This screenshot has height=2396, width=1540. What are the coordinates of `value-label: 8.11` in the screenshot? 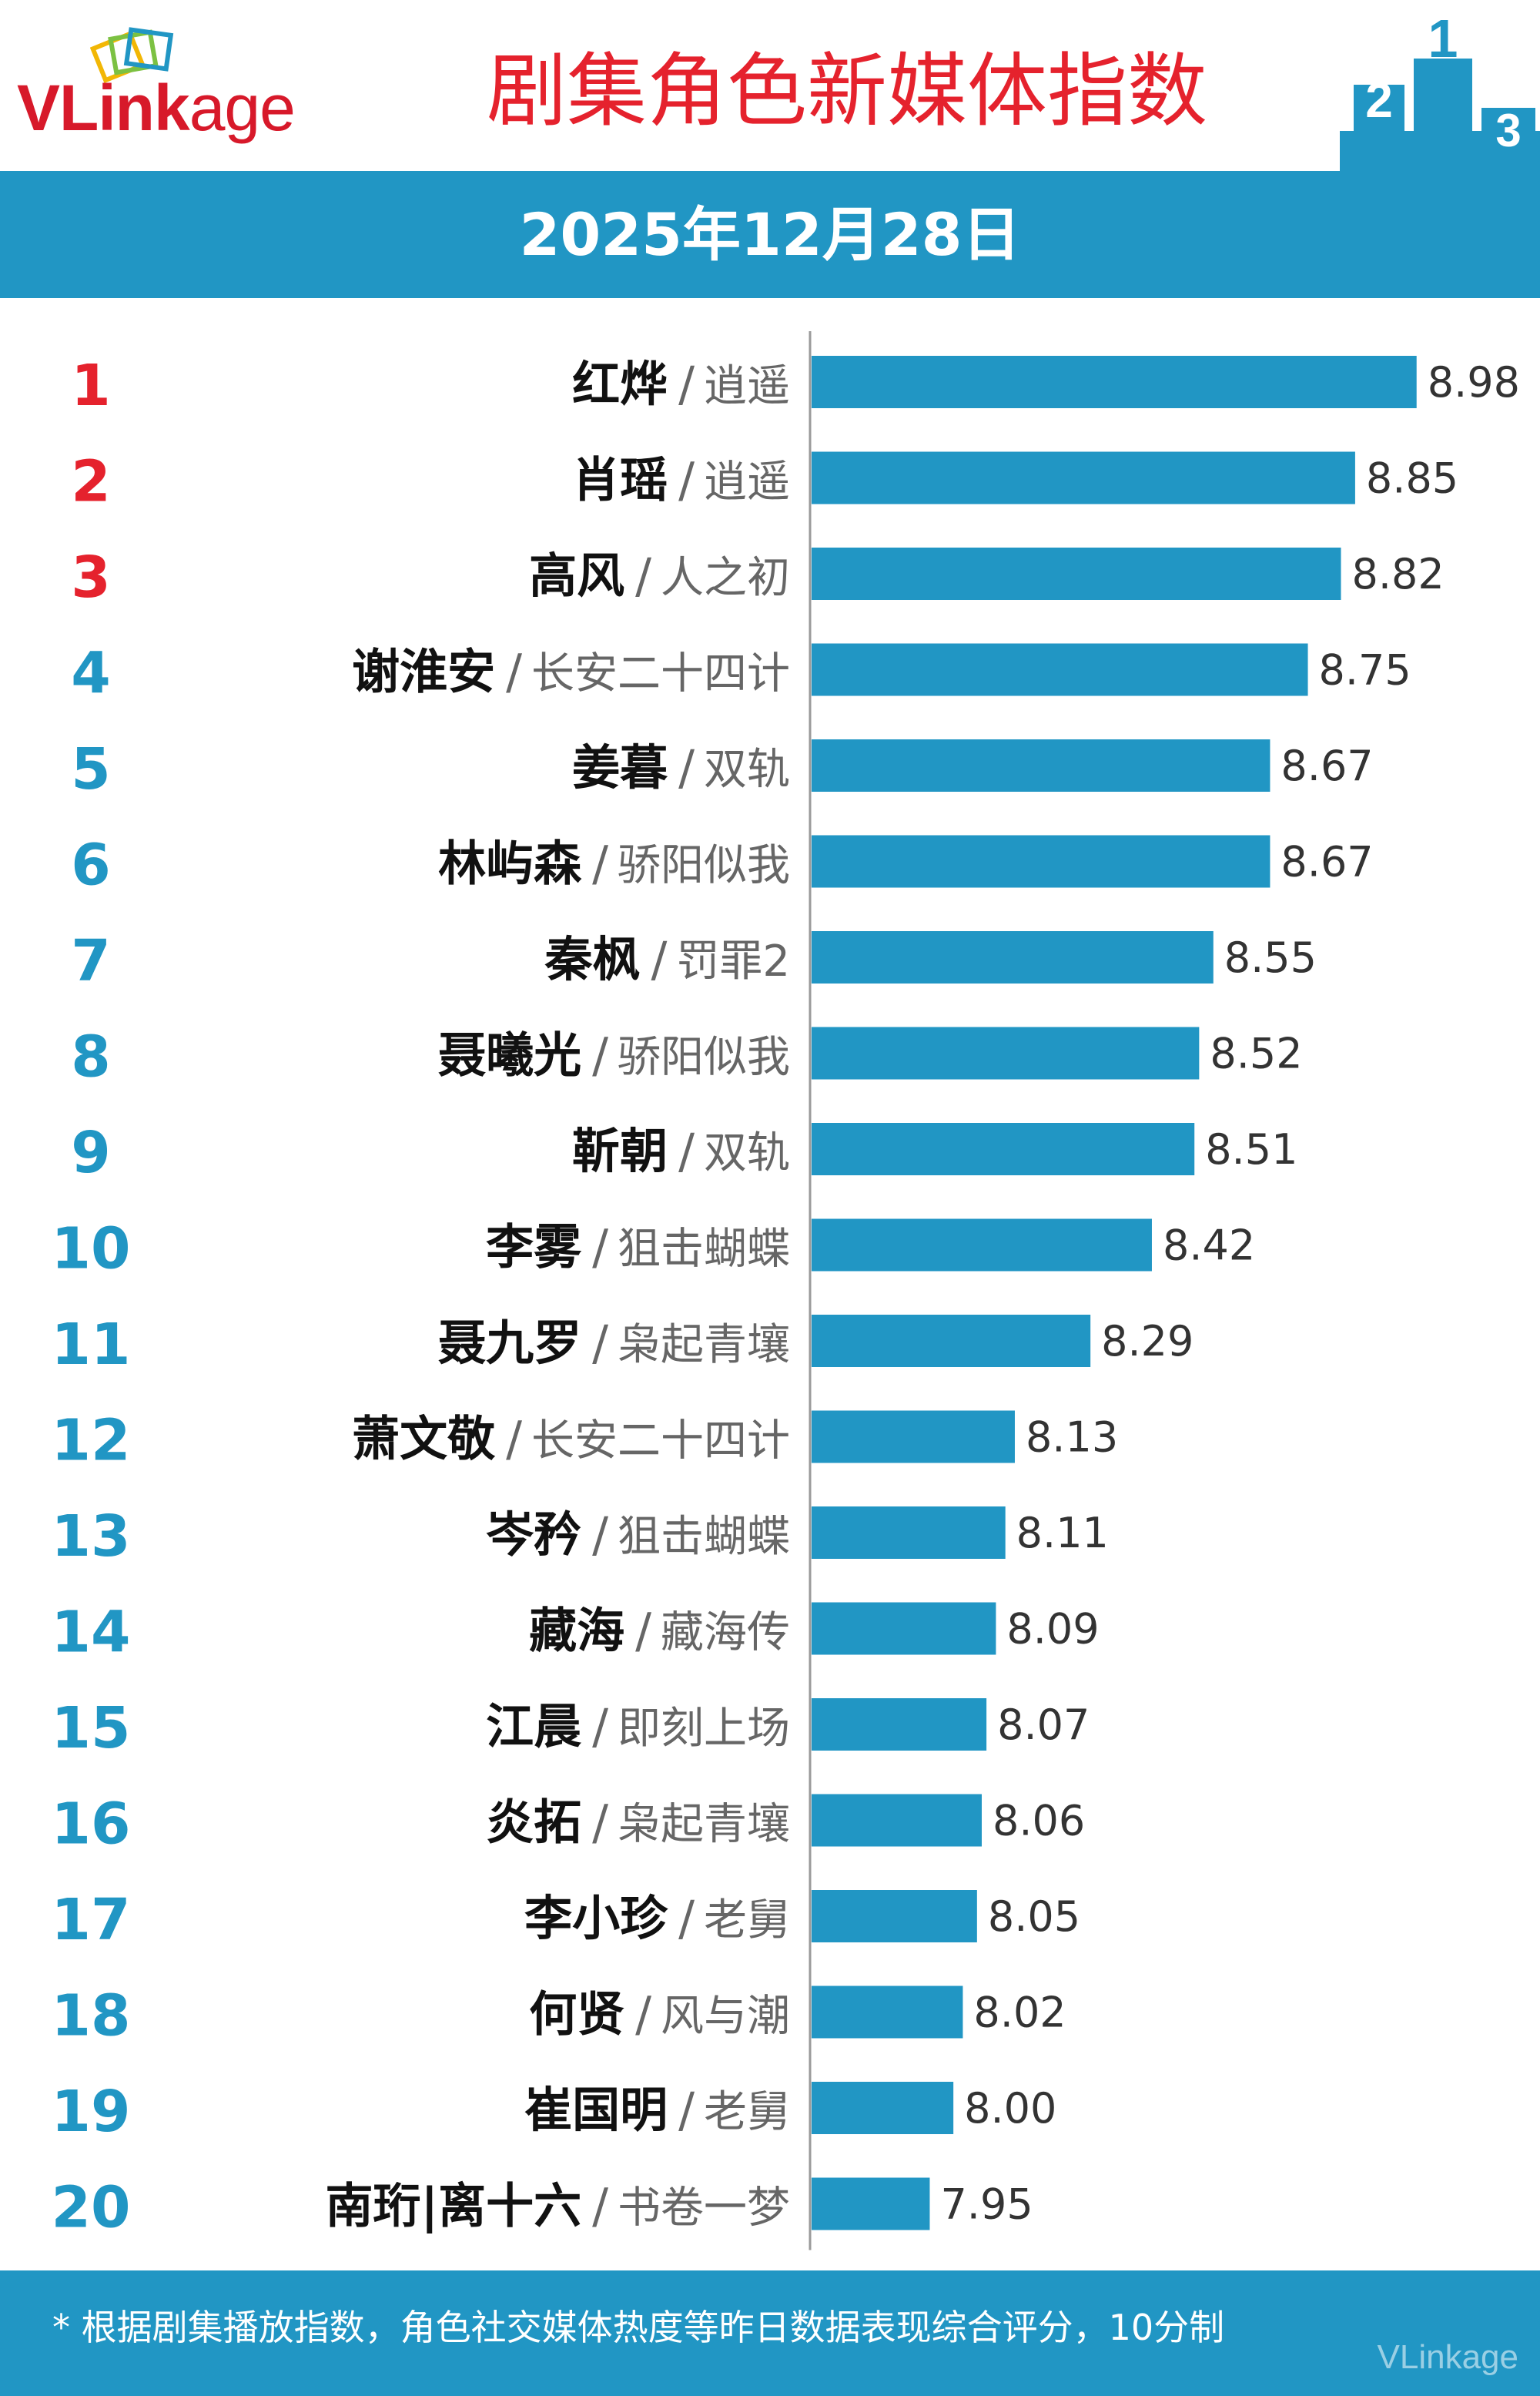 It's located at (1062, 1533).